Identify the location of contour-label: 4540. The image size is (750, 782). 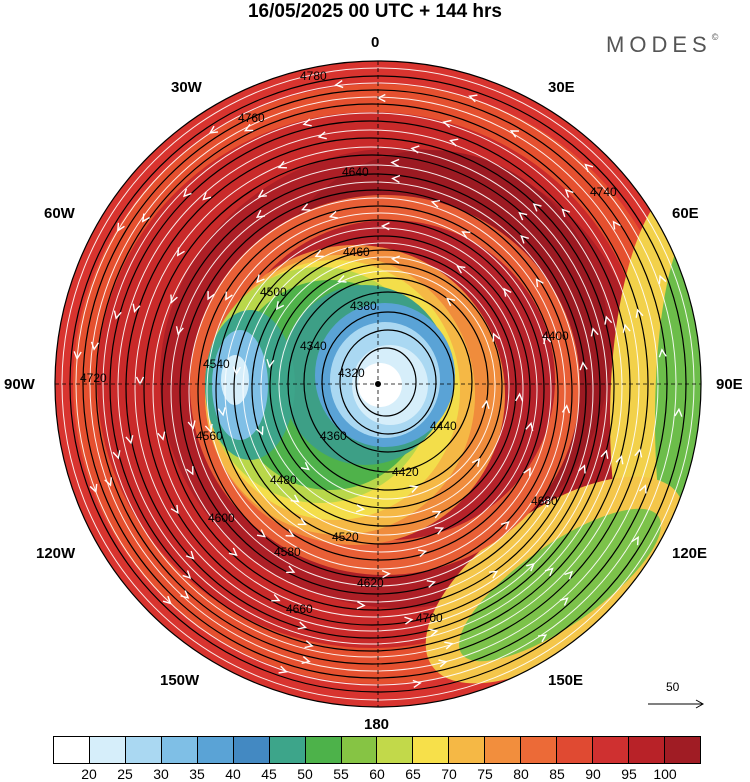
(216, 364).